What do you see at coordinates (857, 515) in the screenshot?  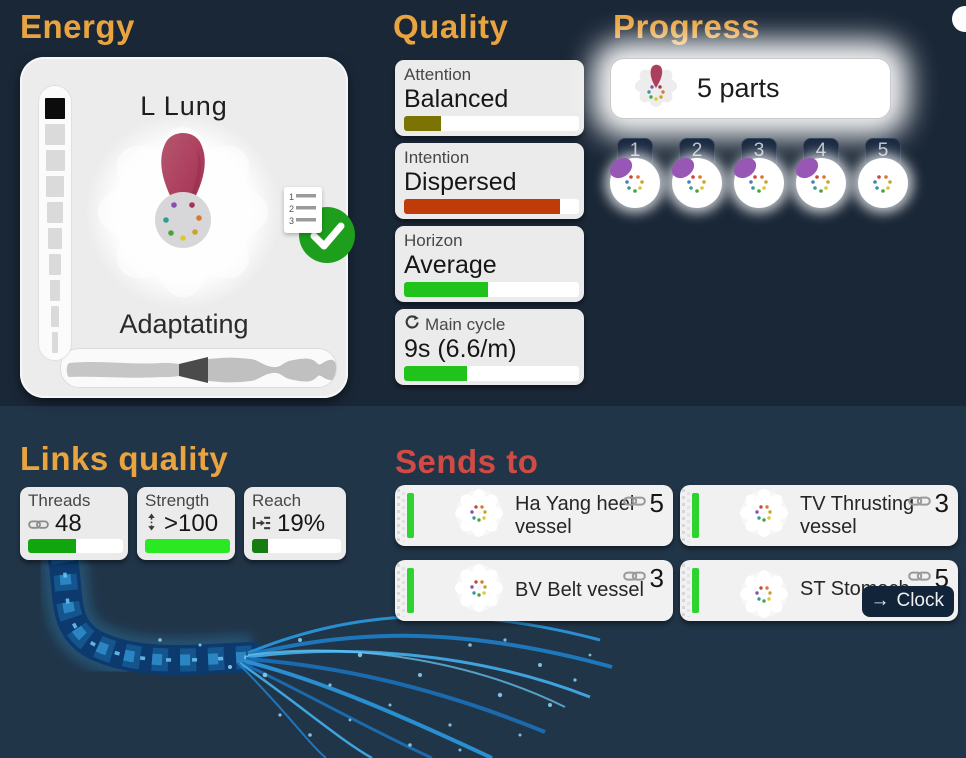 I see `vessel-name: TV Thrusting vessel` at bounding box center [857, 515].